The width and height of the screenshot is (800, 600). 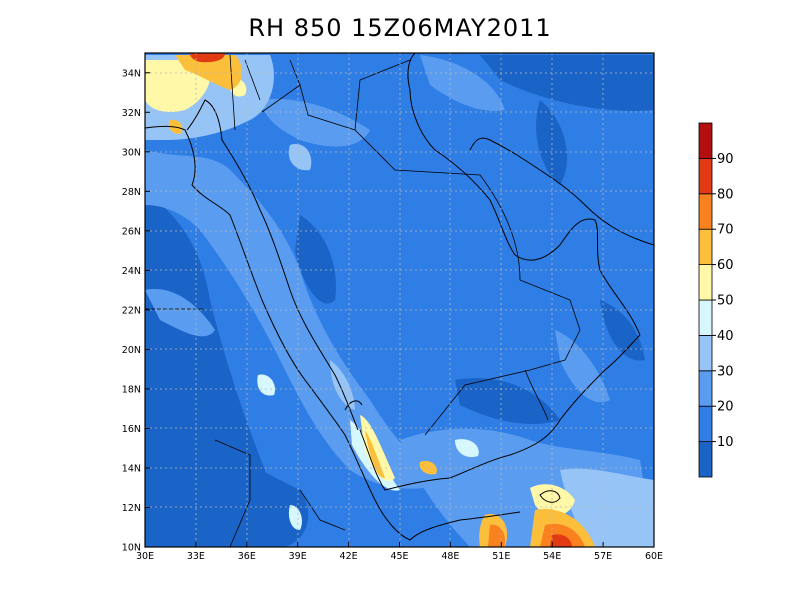 What do you see at coordinates (725, 301) in the screenshot?
I see `colorbar-label: 50` at bounding box center [725, 301].